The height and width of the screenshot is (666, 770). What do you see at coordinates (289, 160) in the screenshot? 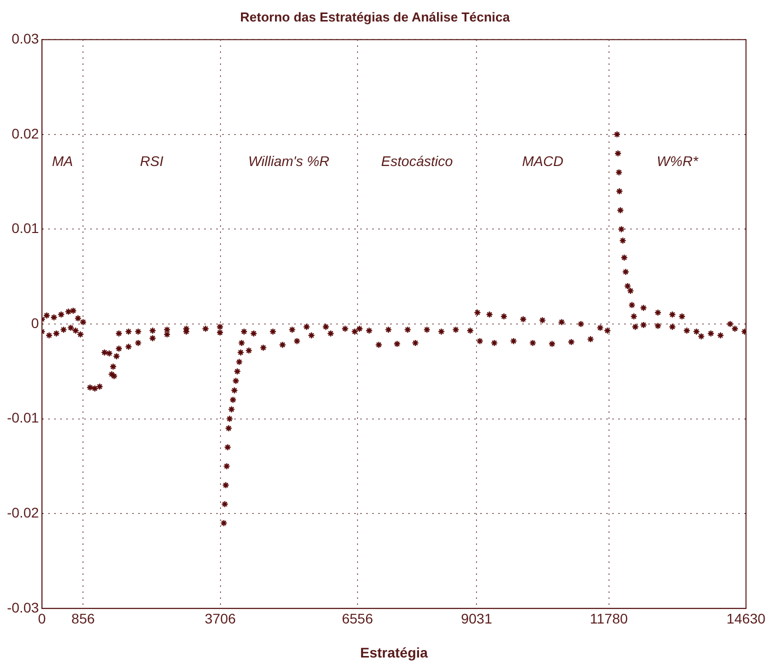
I see `annotation: William's %R` at bounding box center [289, 160].